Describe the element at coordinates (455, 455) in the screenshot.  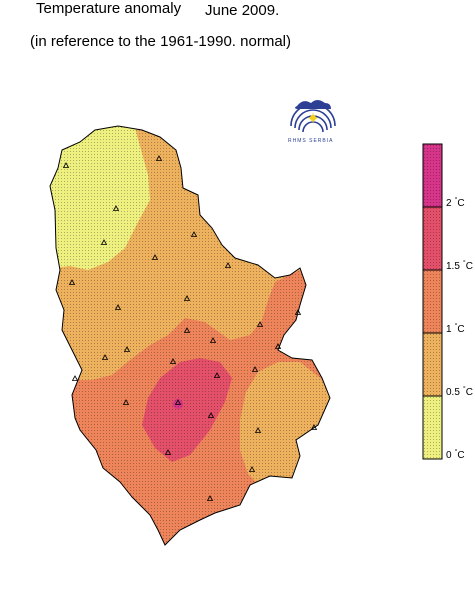
I see `legend-tick-0: 0 °C` at that location.